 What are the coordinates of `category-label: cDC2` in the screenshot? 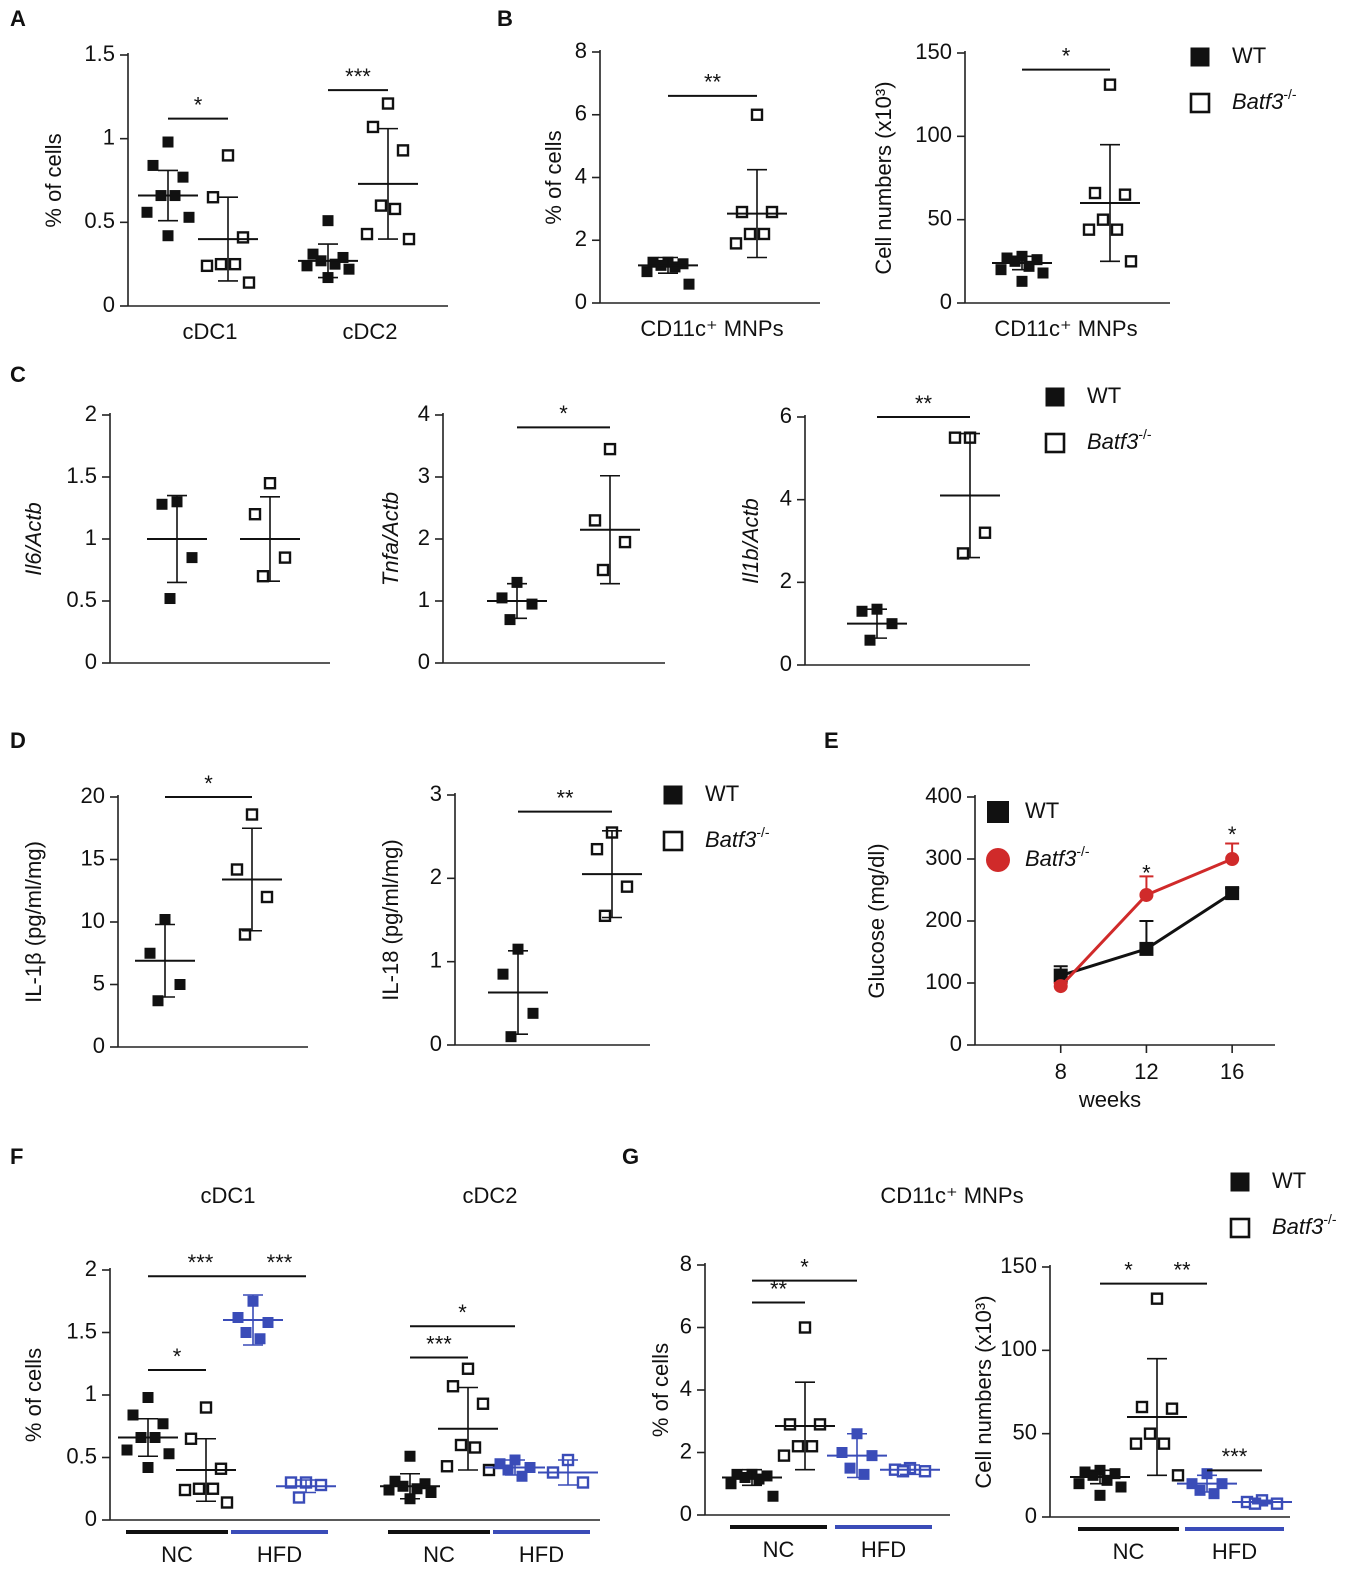 It's located at (489, 1195).